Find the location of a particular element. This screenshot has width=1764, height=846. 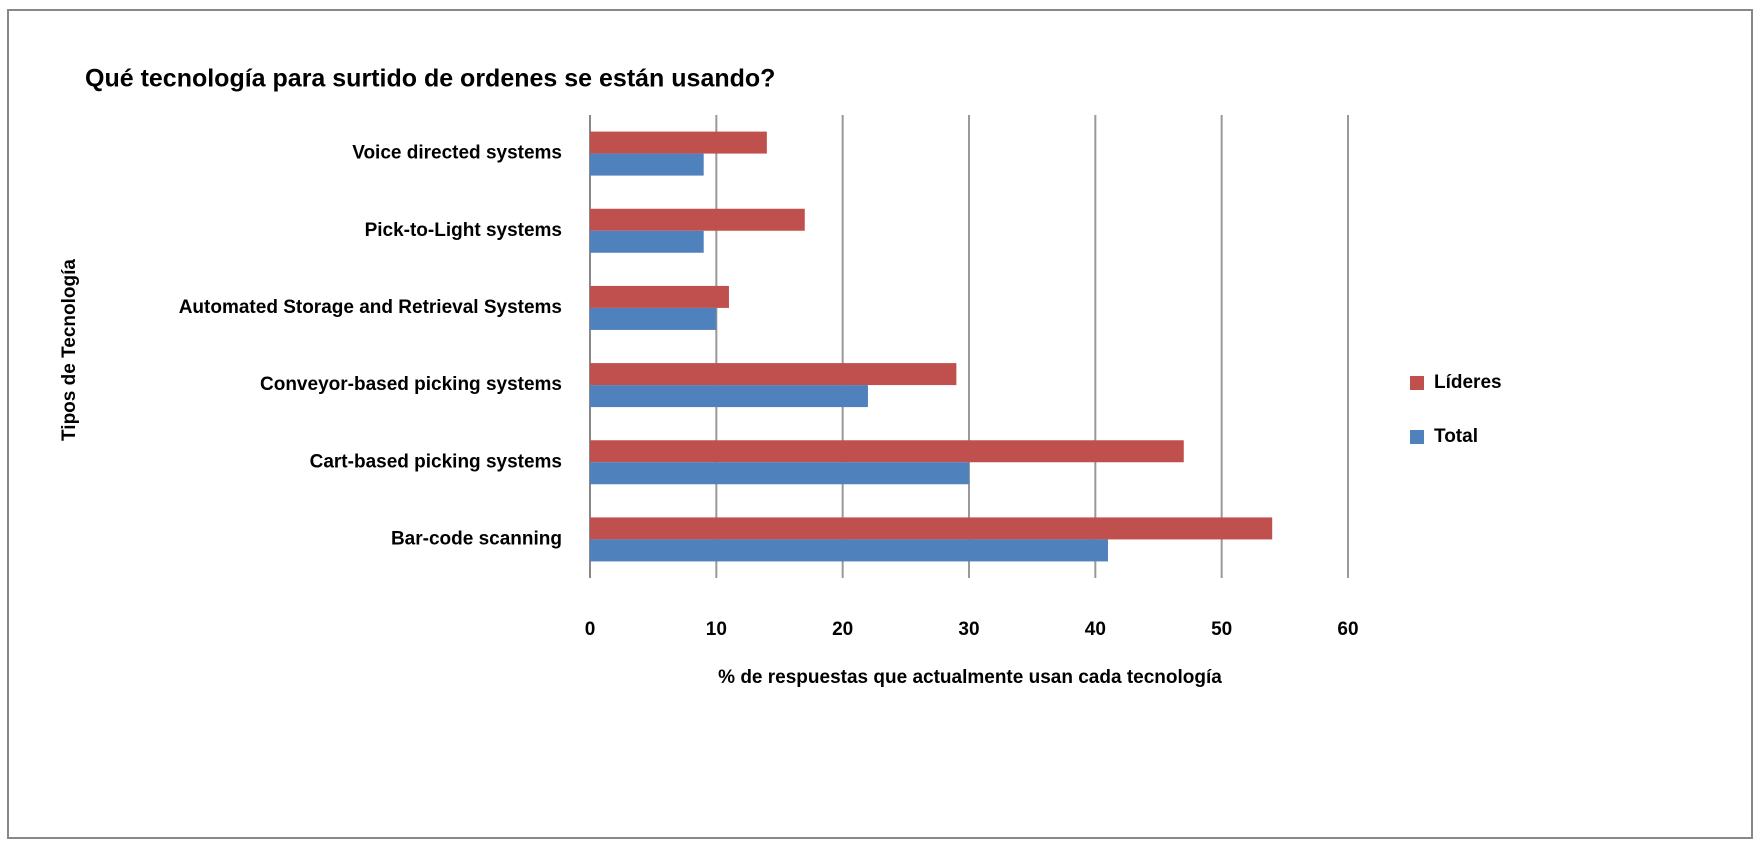

legend-label: Total is located at coordinates (1456, 436).